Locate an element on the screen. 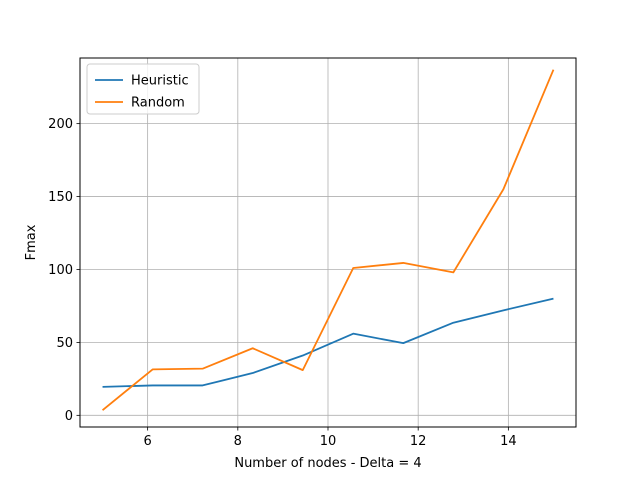  y-tick-label: 150 is located at coordinates (60, 197).